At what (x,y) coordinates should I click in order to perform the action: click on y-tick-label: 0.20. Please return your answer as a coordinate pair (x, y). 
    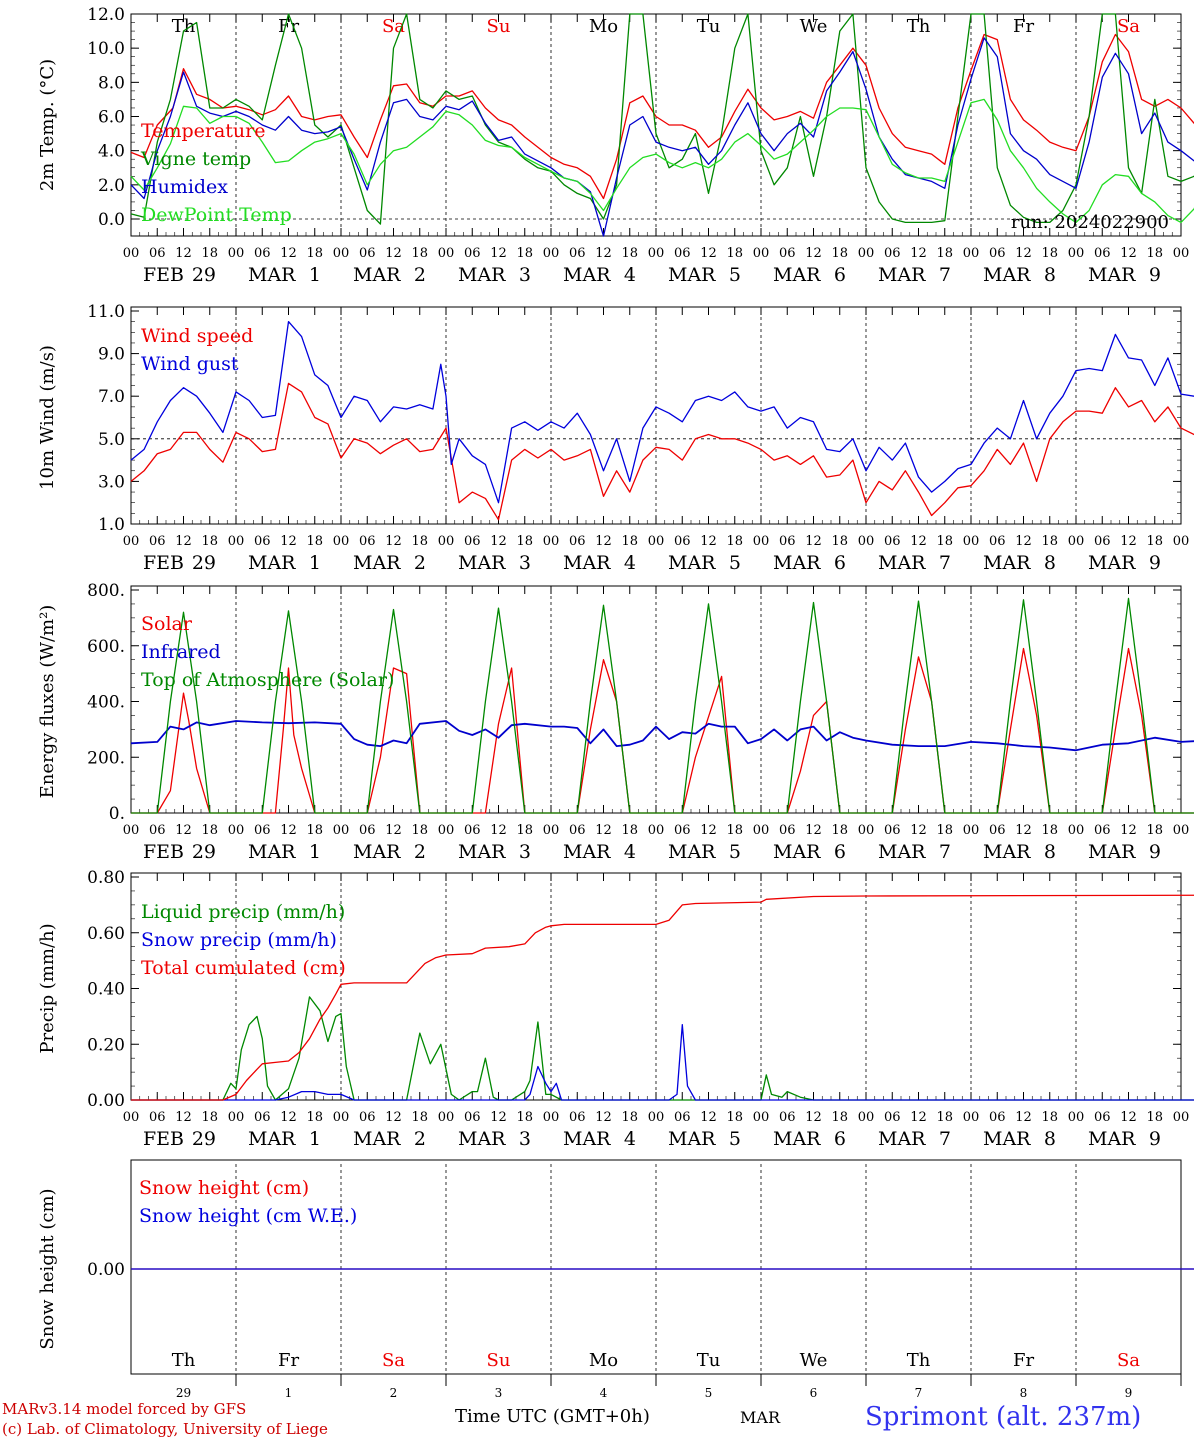
    Looking at the image, I should click on (106, 1045).